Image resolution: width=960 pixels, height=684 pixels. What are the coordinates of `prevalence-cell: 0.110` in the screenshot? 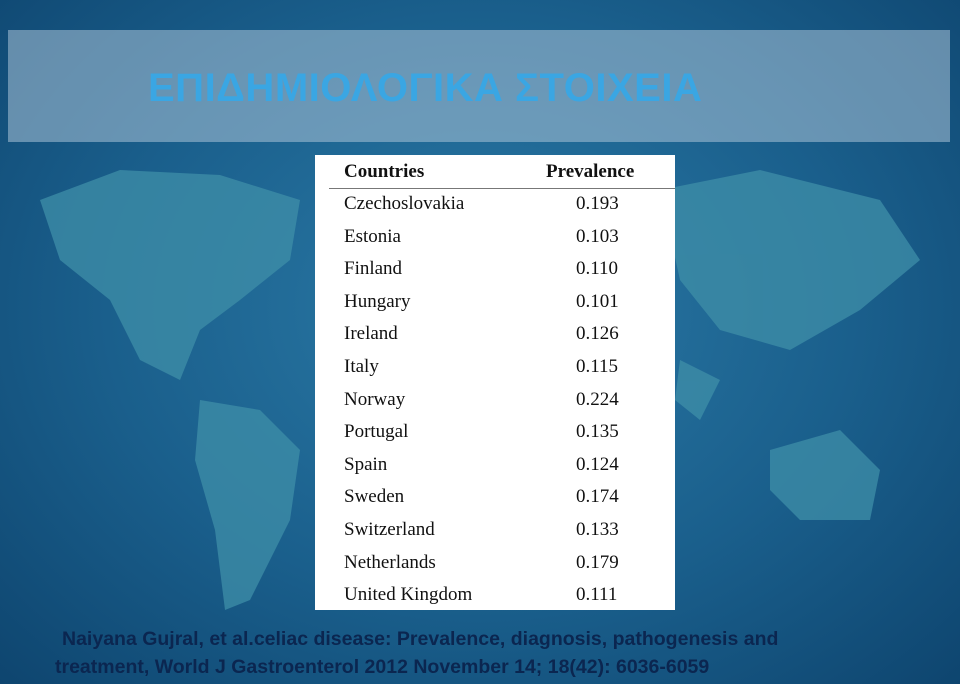 It's located at (597, 269).